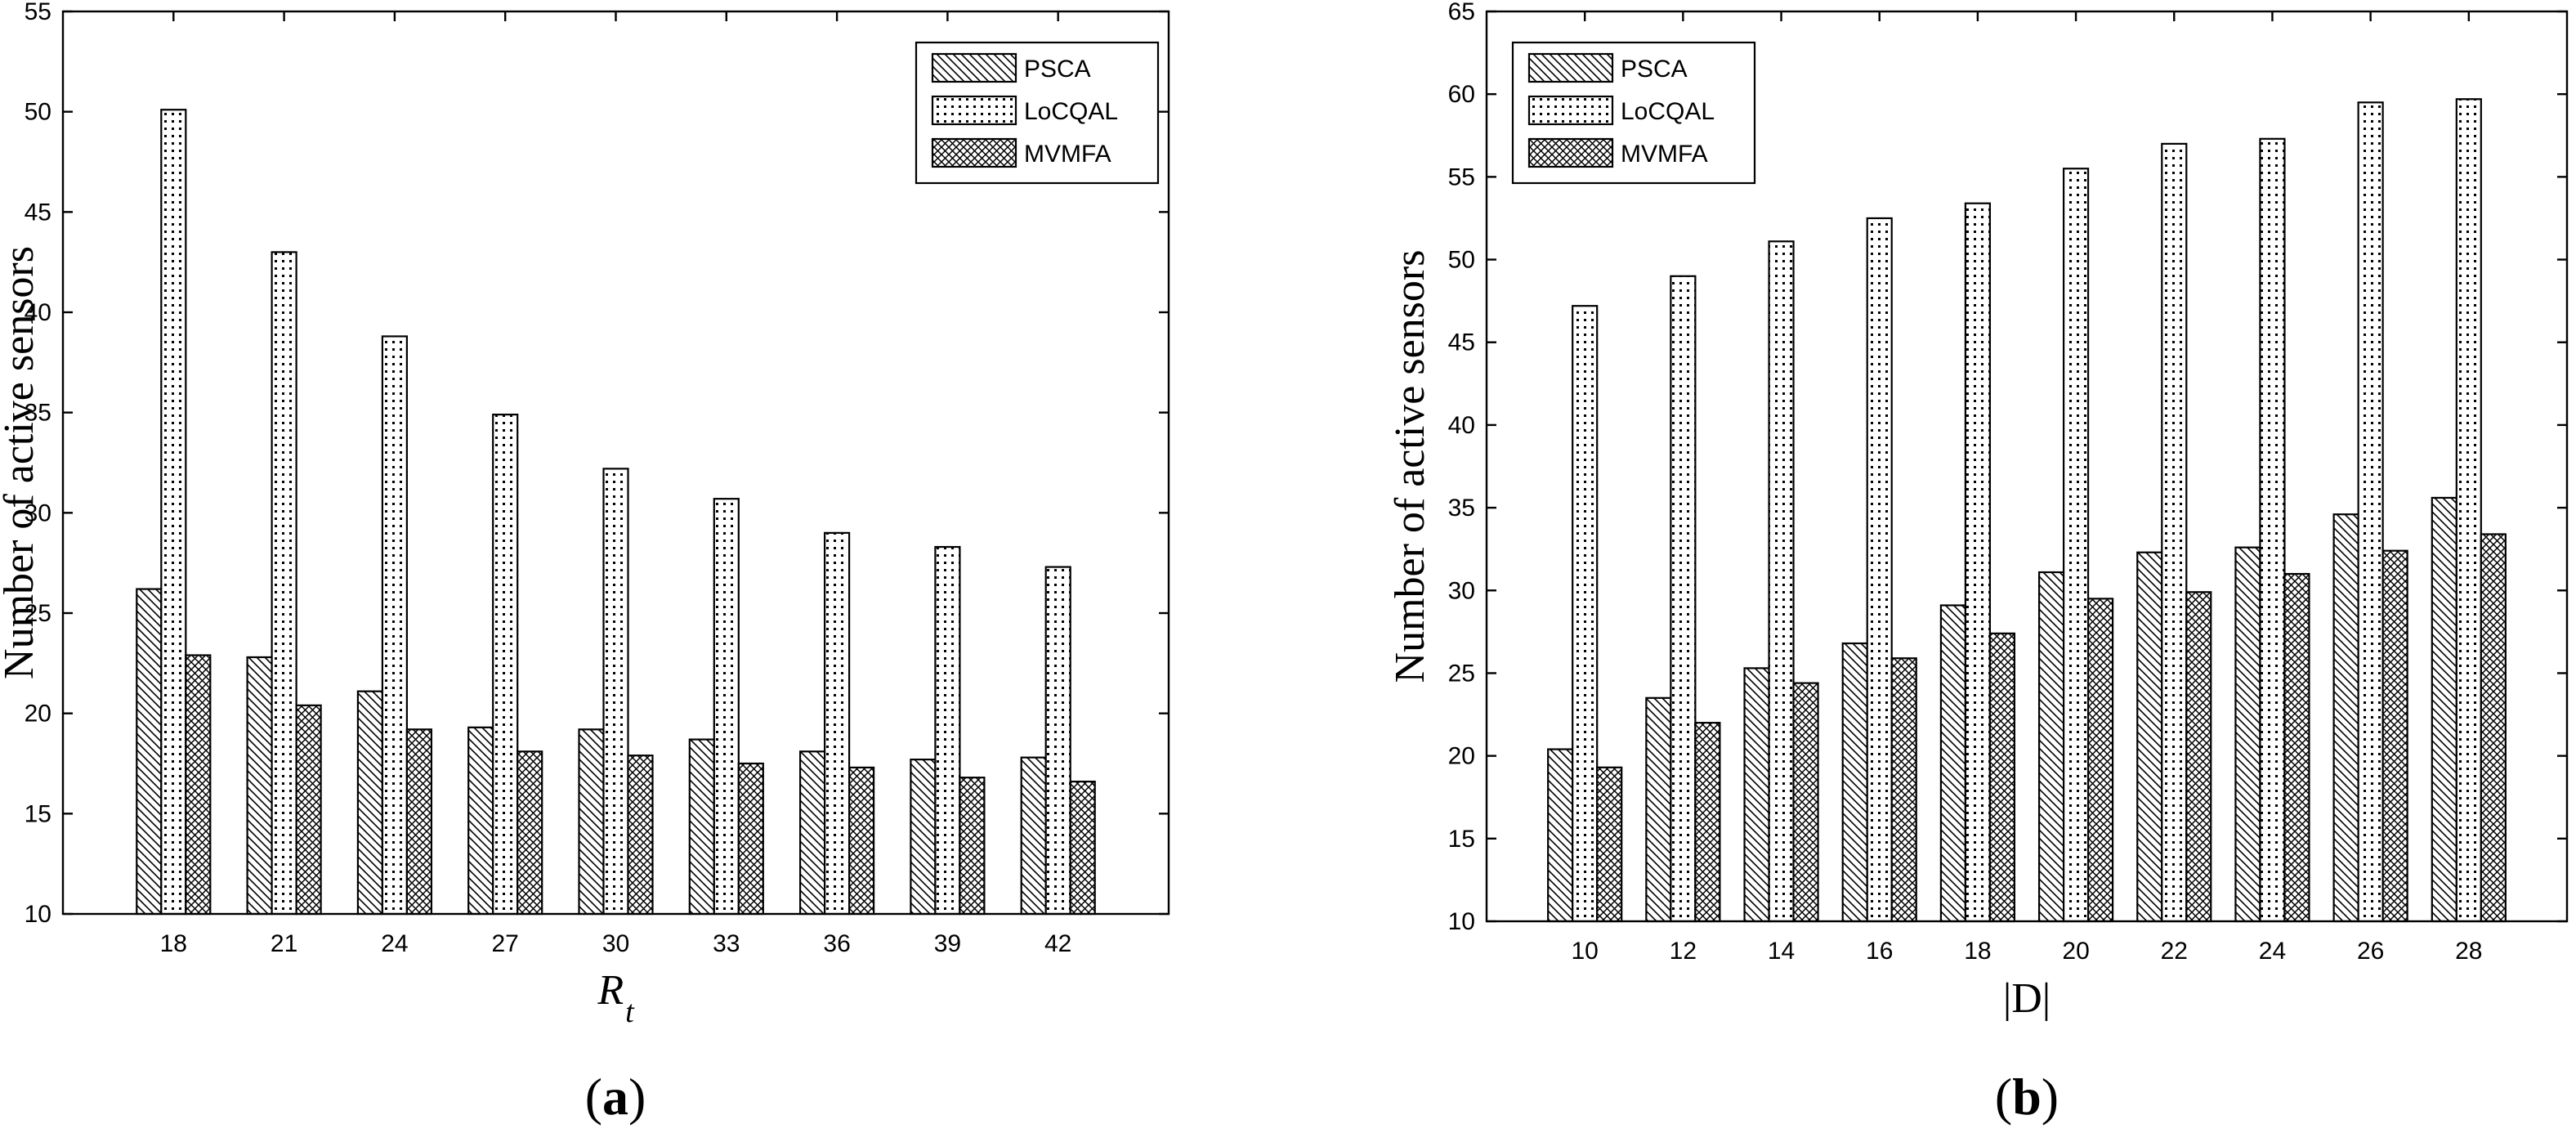  What do you see at coordinates (1461, 756) in the screenshot?
I see `y-tick-label: 20` at bounding box center [1461, 756].